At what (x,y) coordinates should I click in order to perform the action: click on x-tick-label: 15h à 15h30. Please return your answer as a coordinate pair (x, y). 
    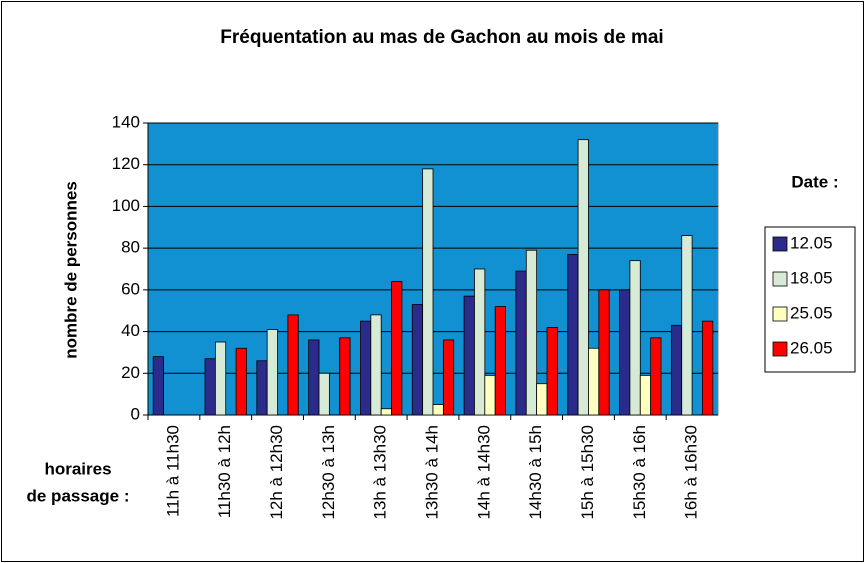
    Looking at the image, I should click on (587, 472).